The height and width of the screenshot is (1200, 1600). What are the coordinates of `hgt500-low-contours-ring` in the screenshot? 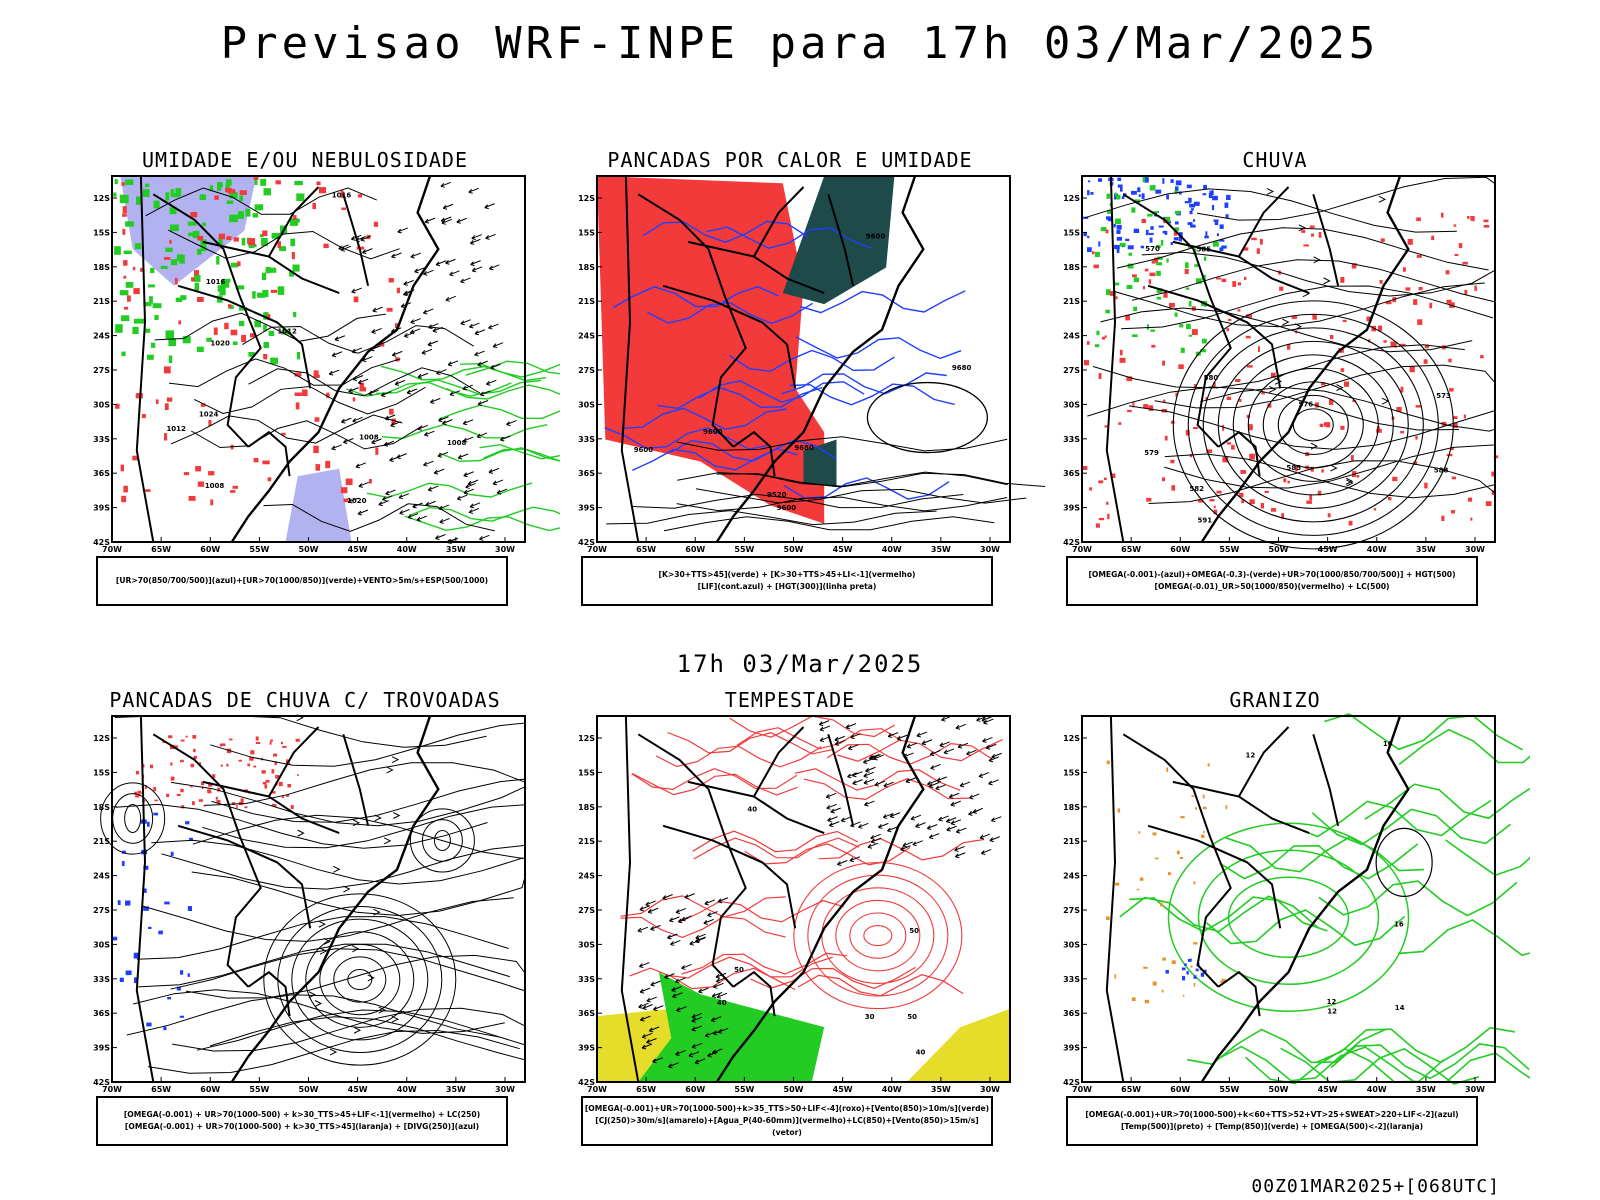 It's located at (1313, 424).